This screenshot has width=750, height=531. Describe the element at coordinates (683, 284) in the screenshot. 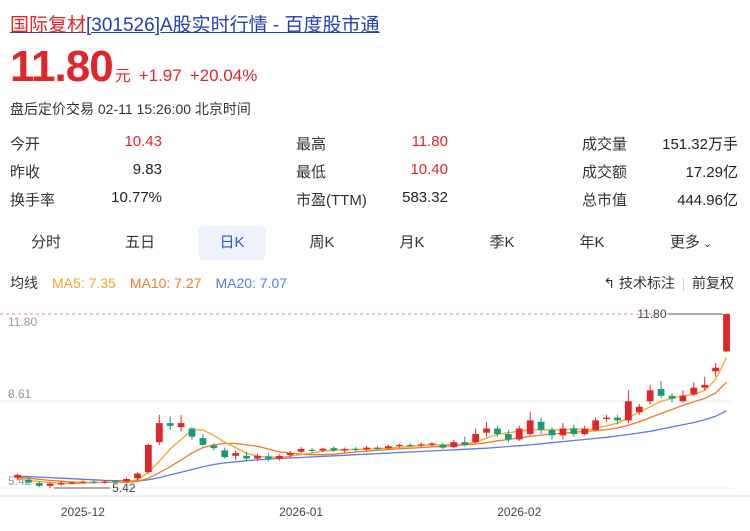

I see `tools-divider` at that location.